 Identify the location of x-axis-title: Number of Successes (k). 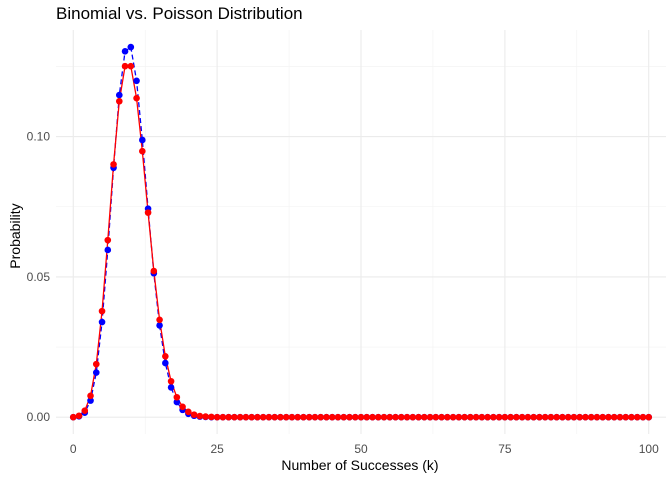
(359, 465).